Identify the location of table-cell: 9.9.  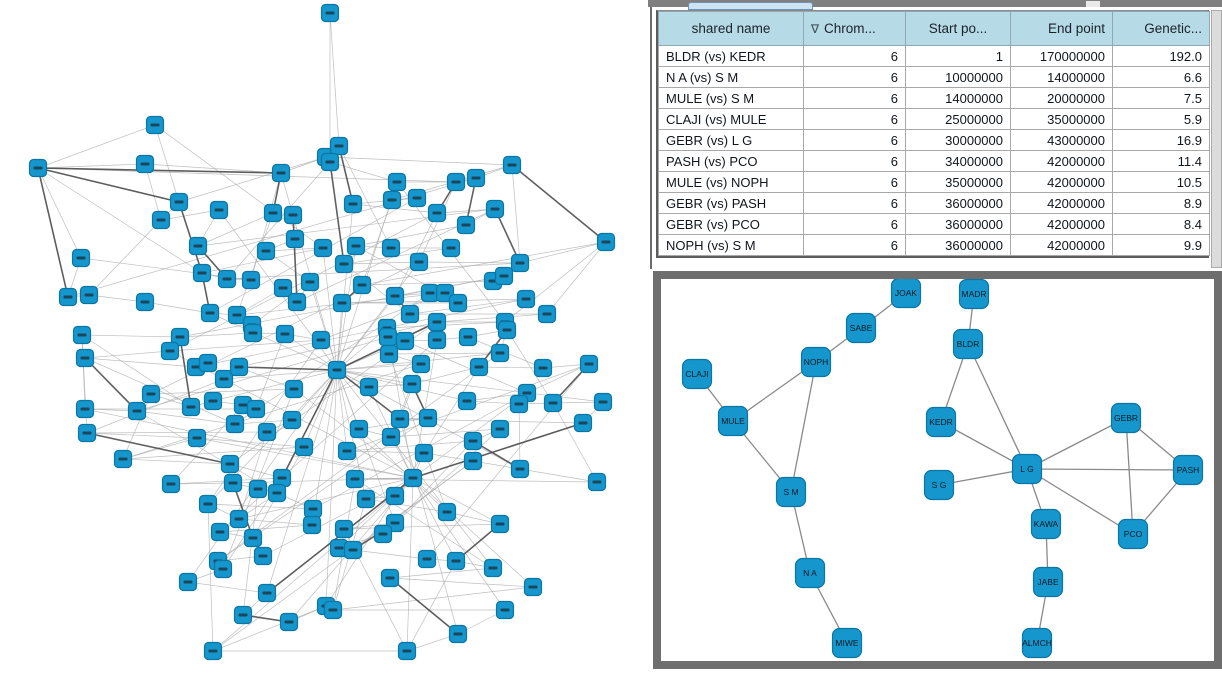
(1161, 245).